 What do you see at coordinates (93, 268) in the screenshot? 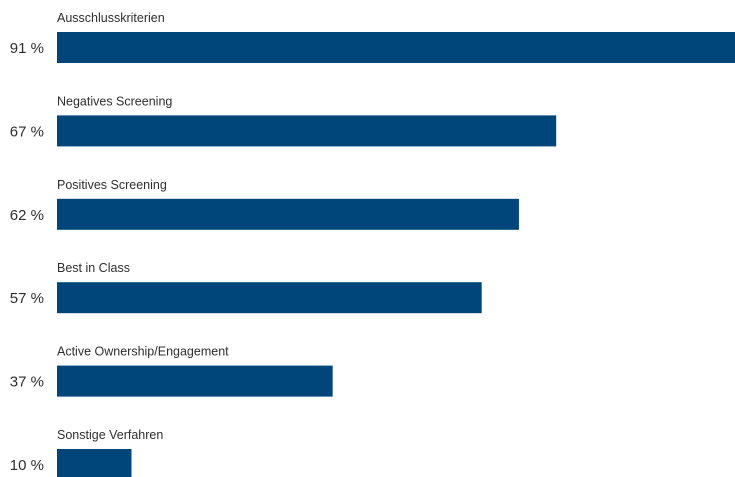
I see `category-label: Best in Class` at bounding box center [93, 268].